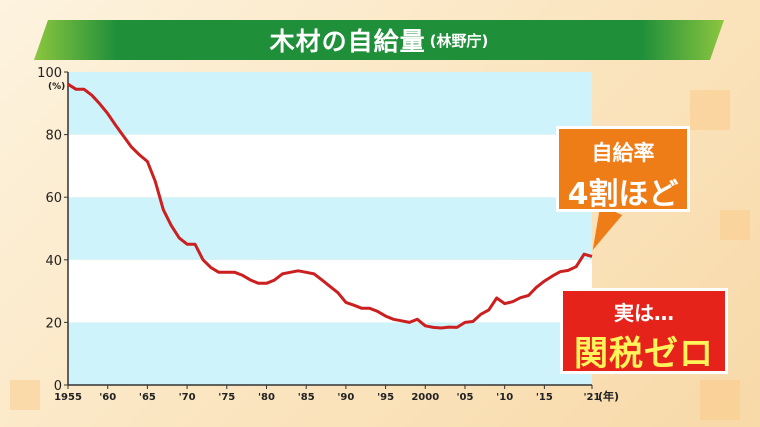  What do you see at coordinates (58, 386) in the screenshot?
I see `y-tick-label: 0` at bounding box center [58, 386].